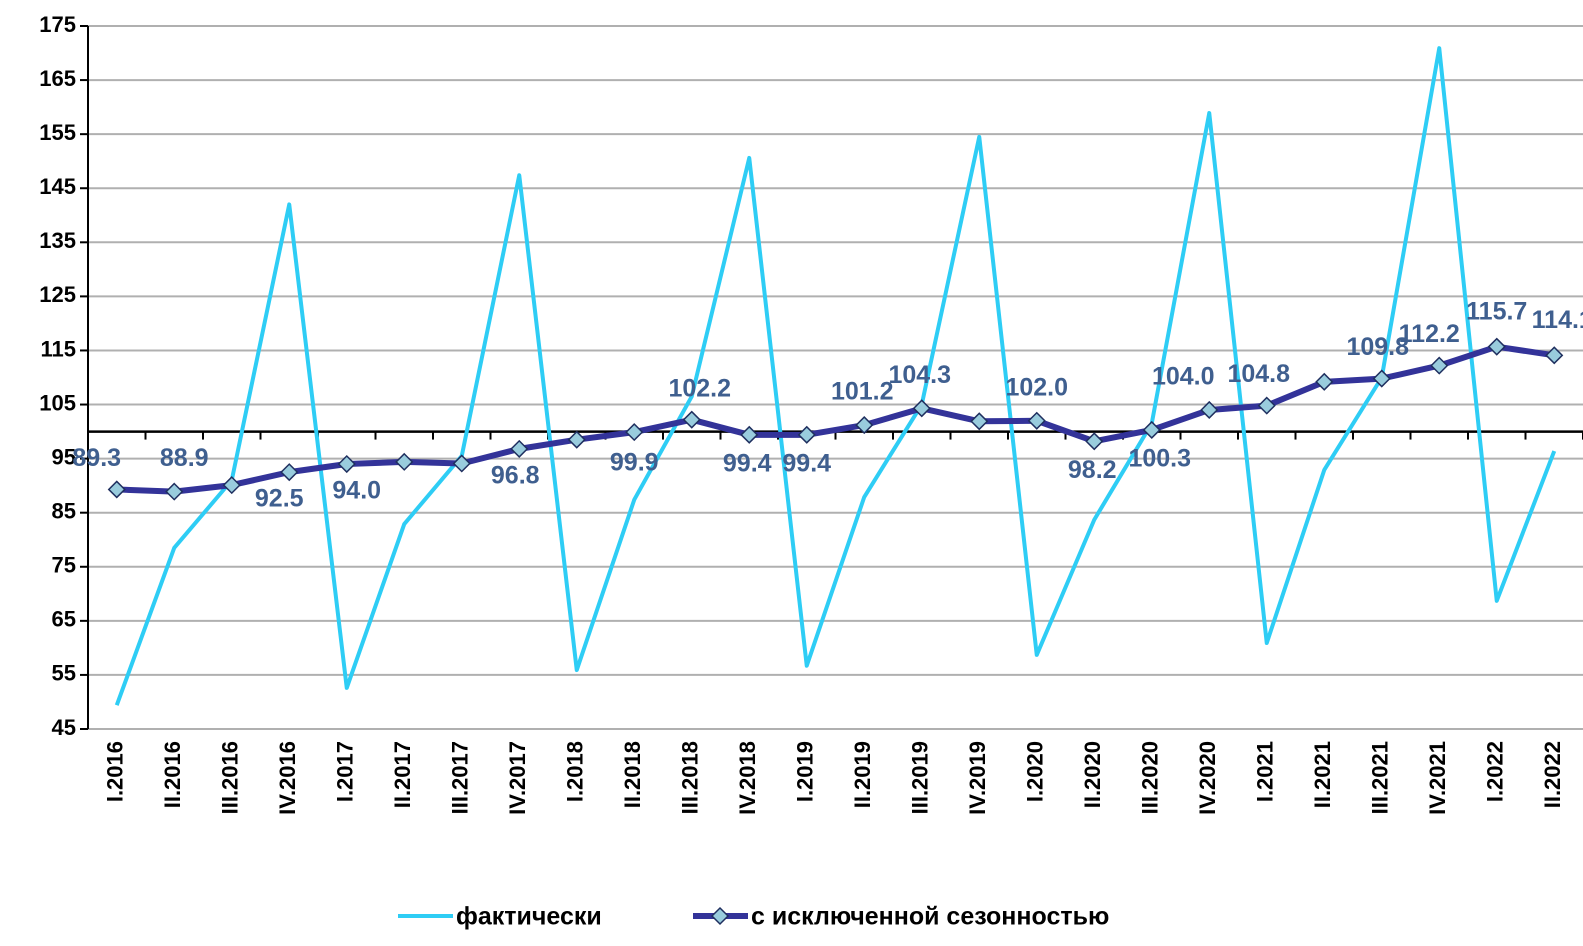 The height and width of the screenshot is (946, 1583). What do you see at coordinates (1183, 377) in the screenshot?
I see `data-label: 104.0` at bounding box center [1183, 377].